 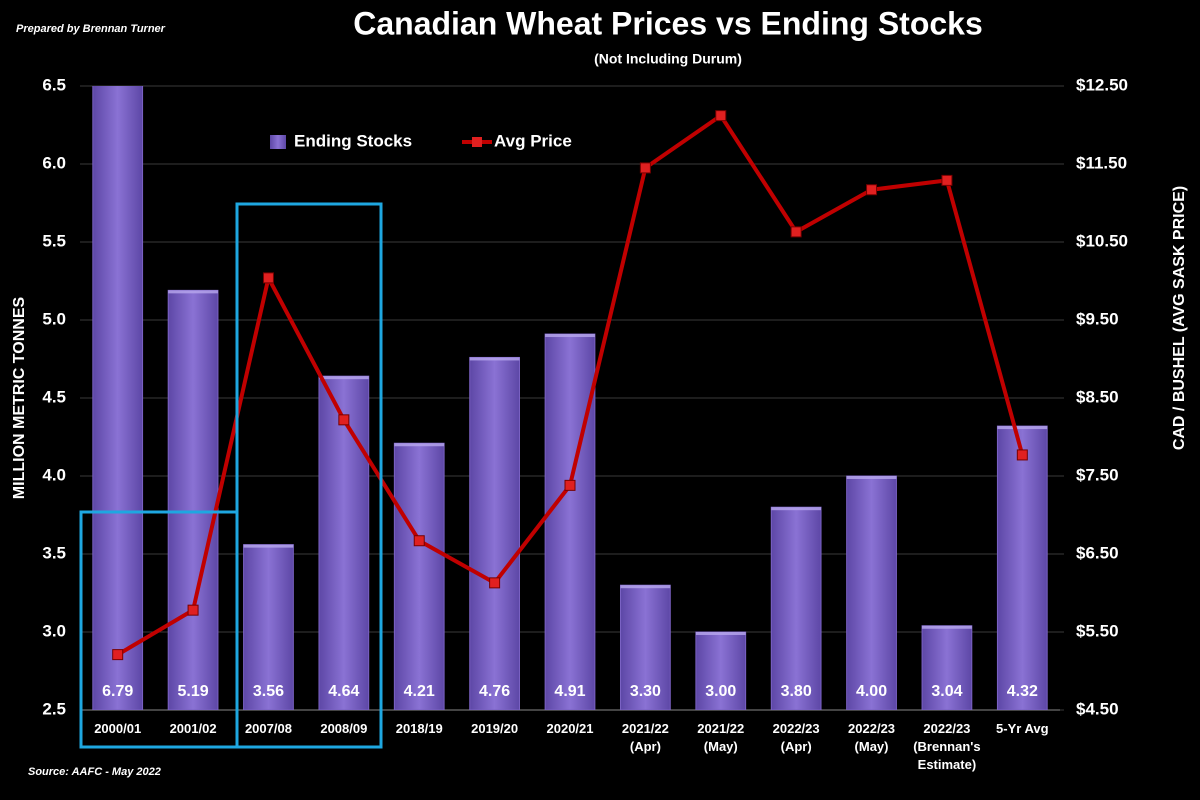 What do you see at coordinates (494, 728) in the screenshot?
I see `x-tick-label: 2019/20` at bounding box center [494, 728].